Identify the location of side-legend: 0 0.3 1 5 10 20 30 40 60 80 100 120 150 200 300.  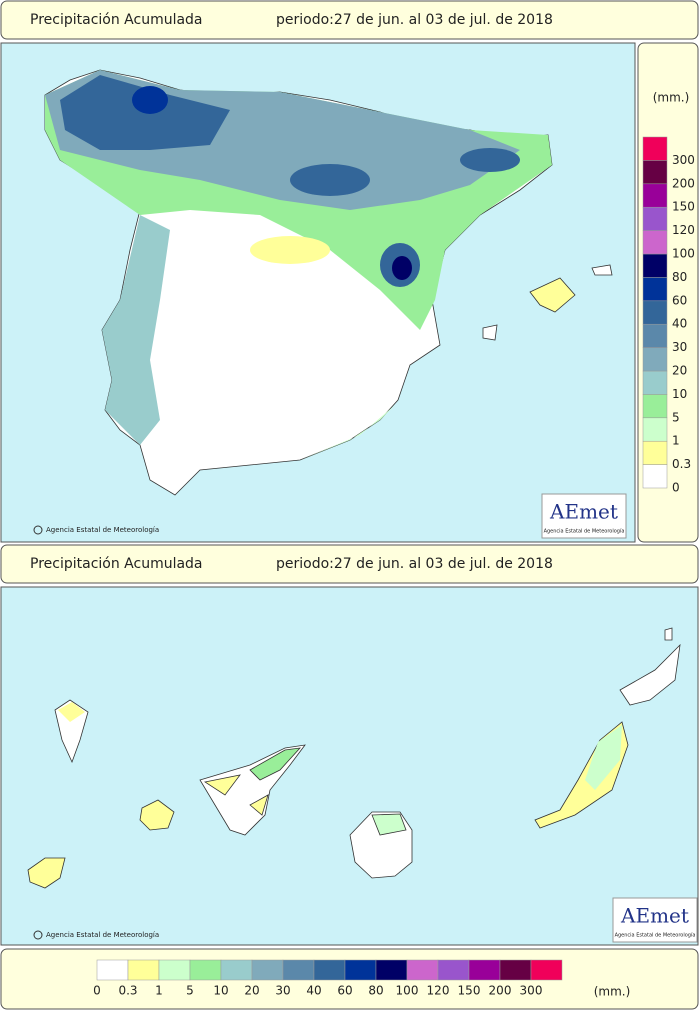
(668, 315).